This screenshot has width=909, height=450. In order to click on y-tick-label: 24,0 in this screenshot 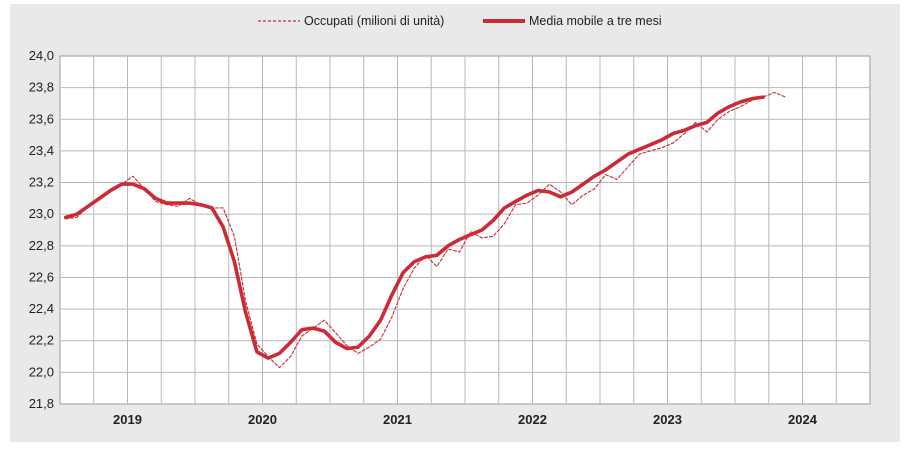, I will do `click(41, 55)`.